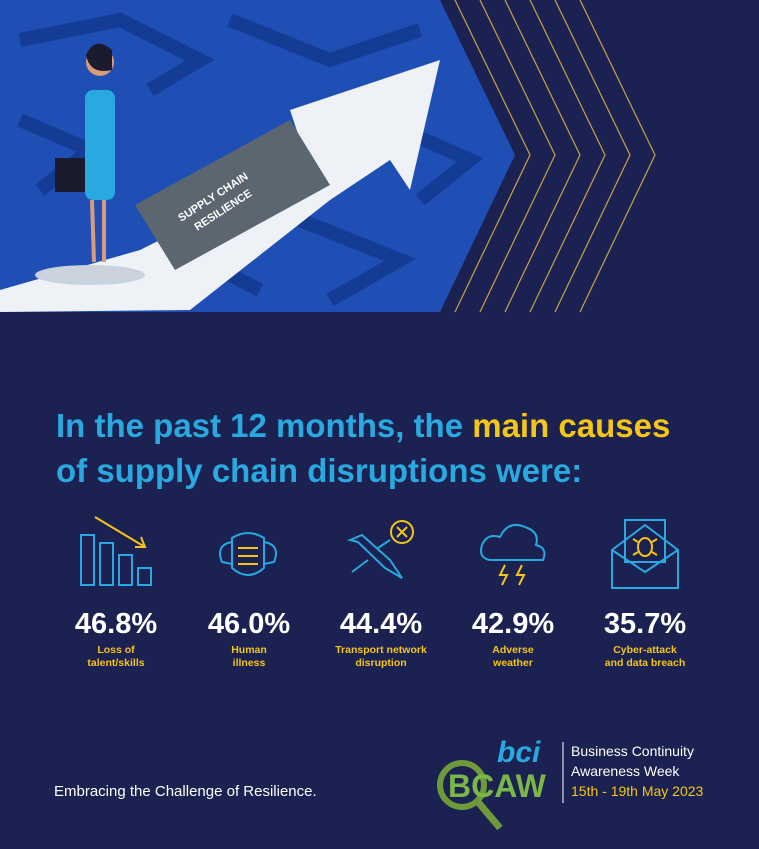 The image size is (759, 849). Describe the element at coordinates (513, 650) in the screenshot. I see `stat-label: Adverse` at that location.